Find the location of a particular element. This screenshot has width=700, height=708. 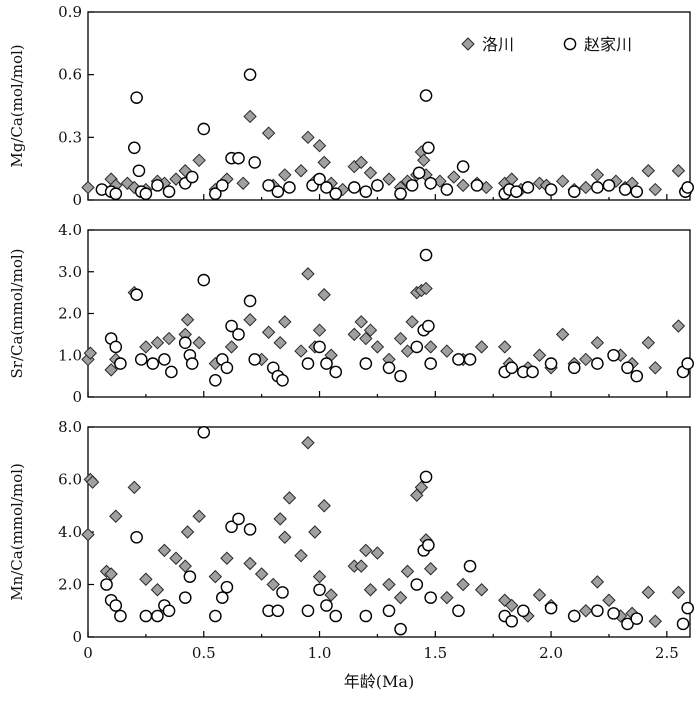

y-tick-label: 0.6 is located at coordinates (70, 75).